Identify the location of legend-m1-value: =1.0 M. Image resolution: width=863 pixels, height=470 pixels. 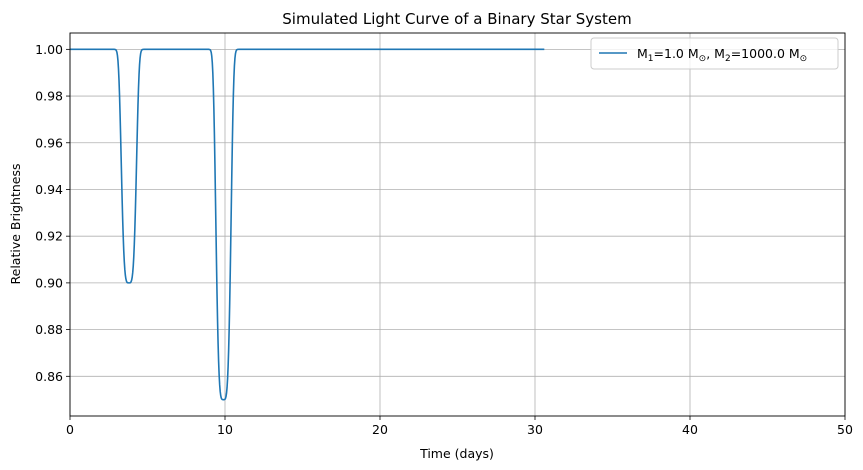
(676, 53).